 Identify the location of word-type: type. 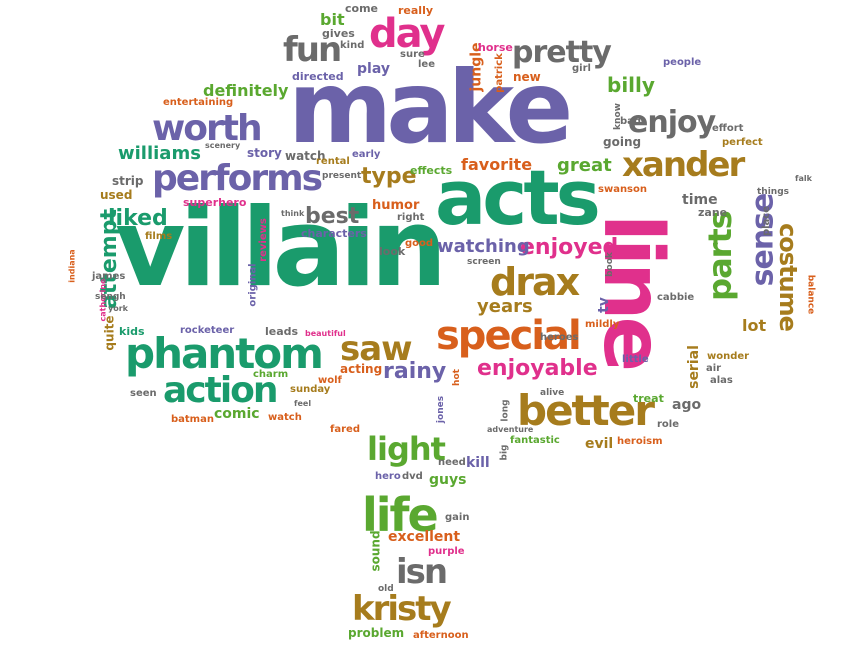
(389, 176).